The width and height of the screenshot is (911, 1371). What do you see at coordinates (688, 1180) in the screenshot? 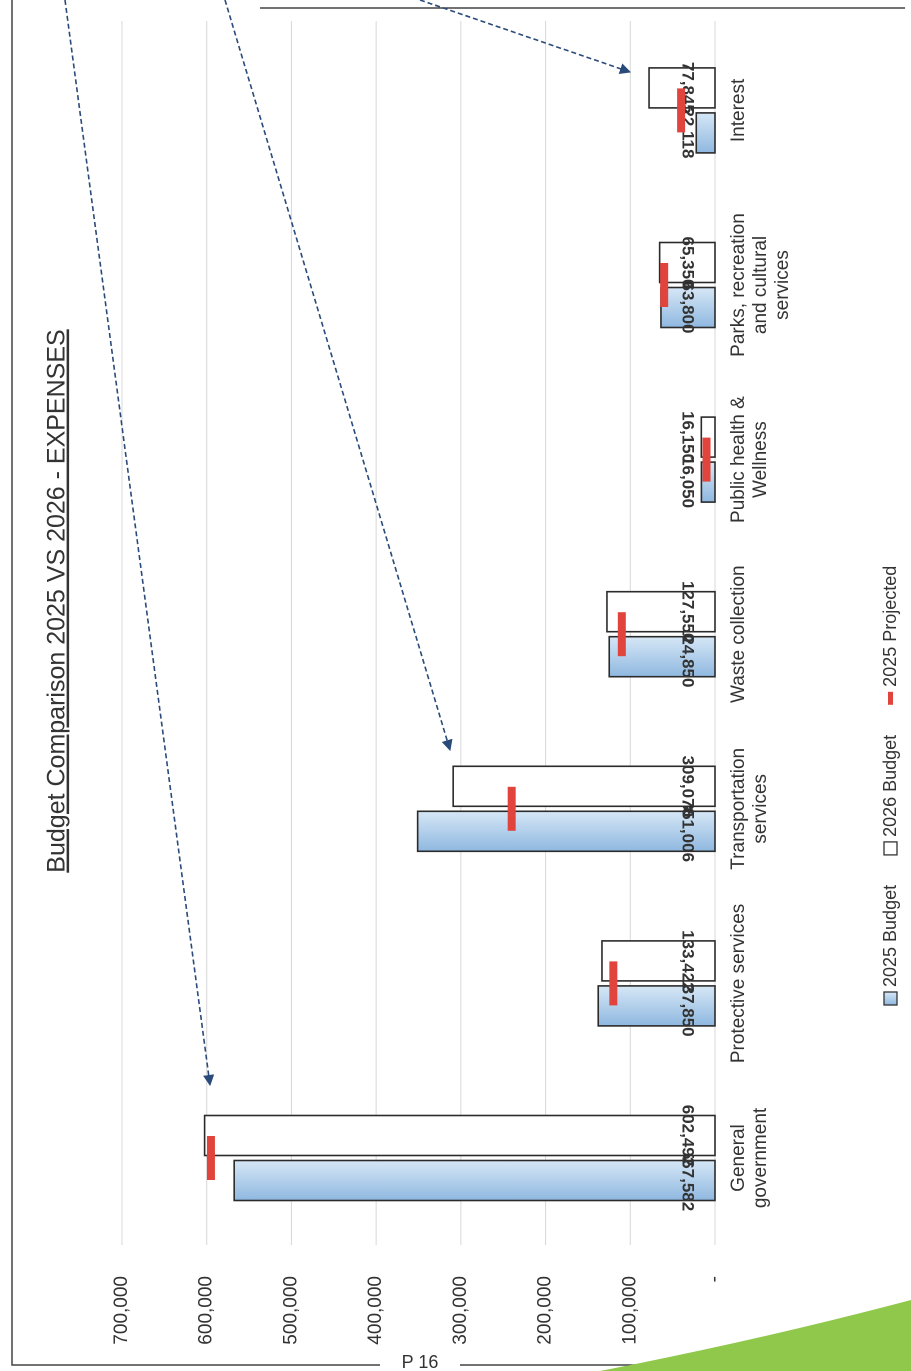
I see `data-label: 567,582` at bounding box center [688, 1180].